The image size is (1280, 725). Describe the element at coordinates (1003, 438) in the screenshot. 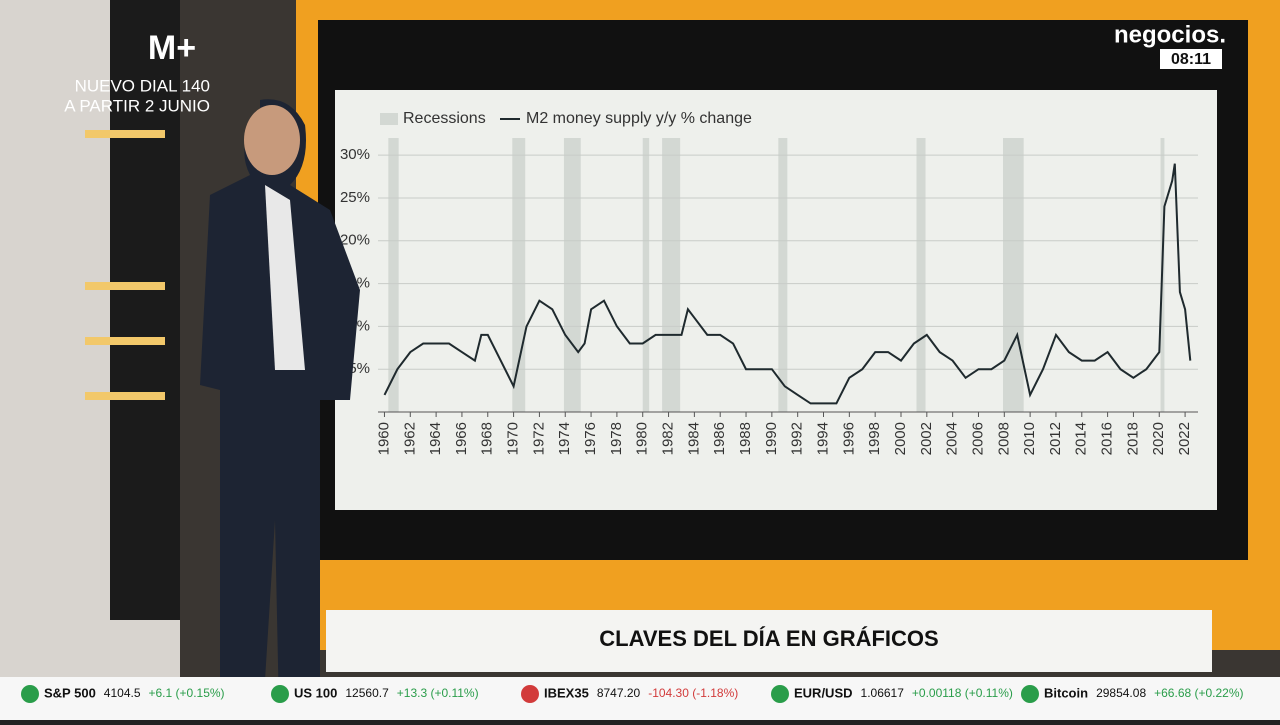

I see `x-tick-label: 2008` at that location.